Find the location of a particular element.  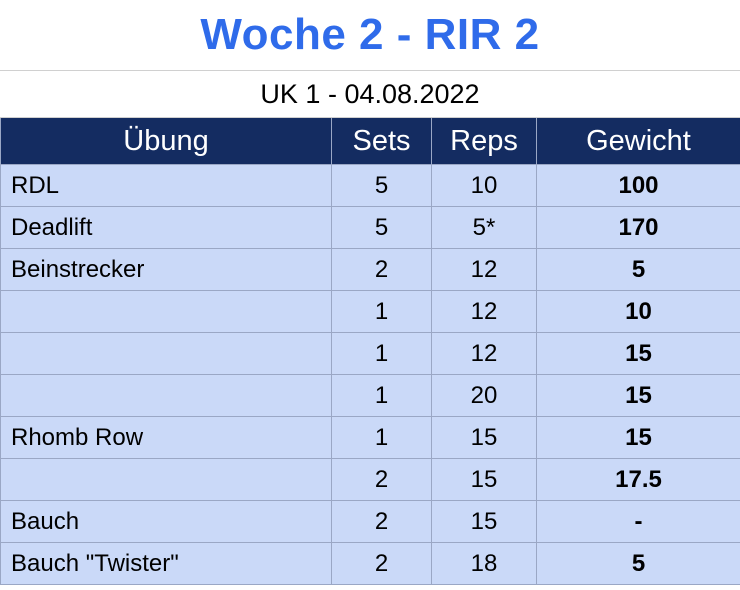

table-row: Bauch 2 15 - is located at coordinates (370, 521).